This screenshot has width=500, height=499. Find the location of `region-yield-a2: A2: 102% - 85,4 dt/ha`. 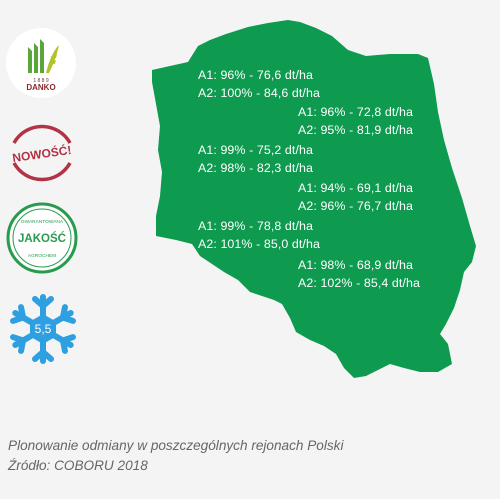

region-yield-a2: A2: 102% - 85,4 dt/ha is located at coordinates (359, 283).